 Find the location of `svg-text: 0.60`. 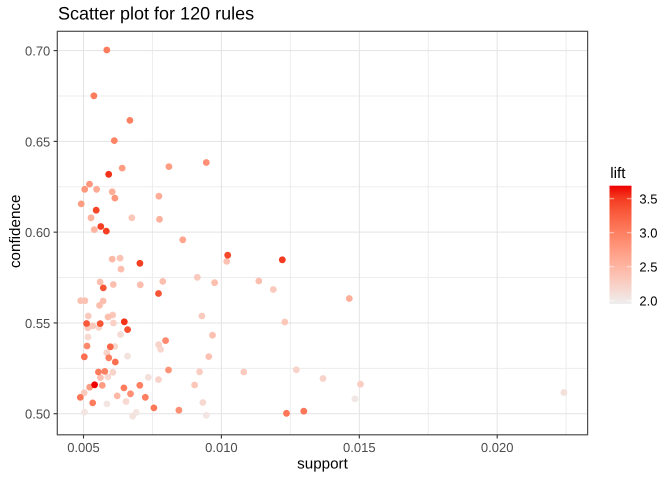

svg-text: 0.60 is located at coordinates (37, 232).